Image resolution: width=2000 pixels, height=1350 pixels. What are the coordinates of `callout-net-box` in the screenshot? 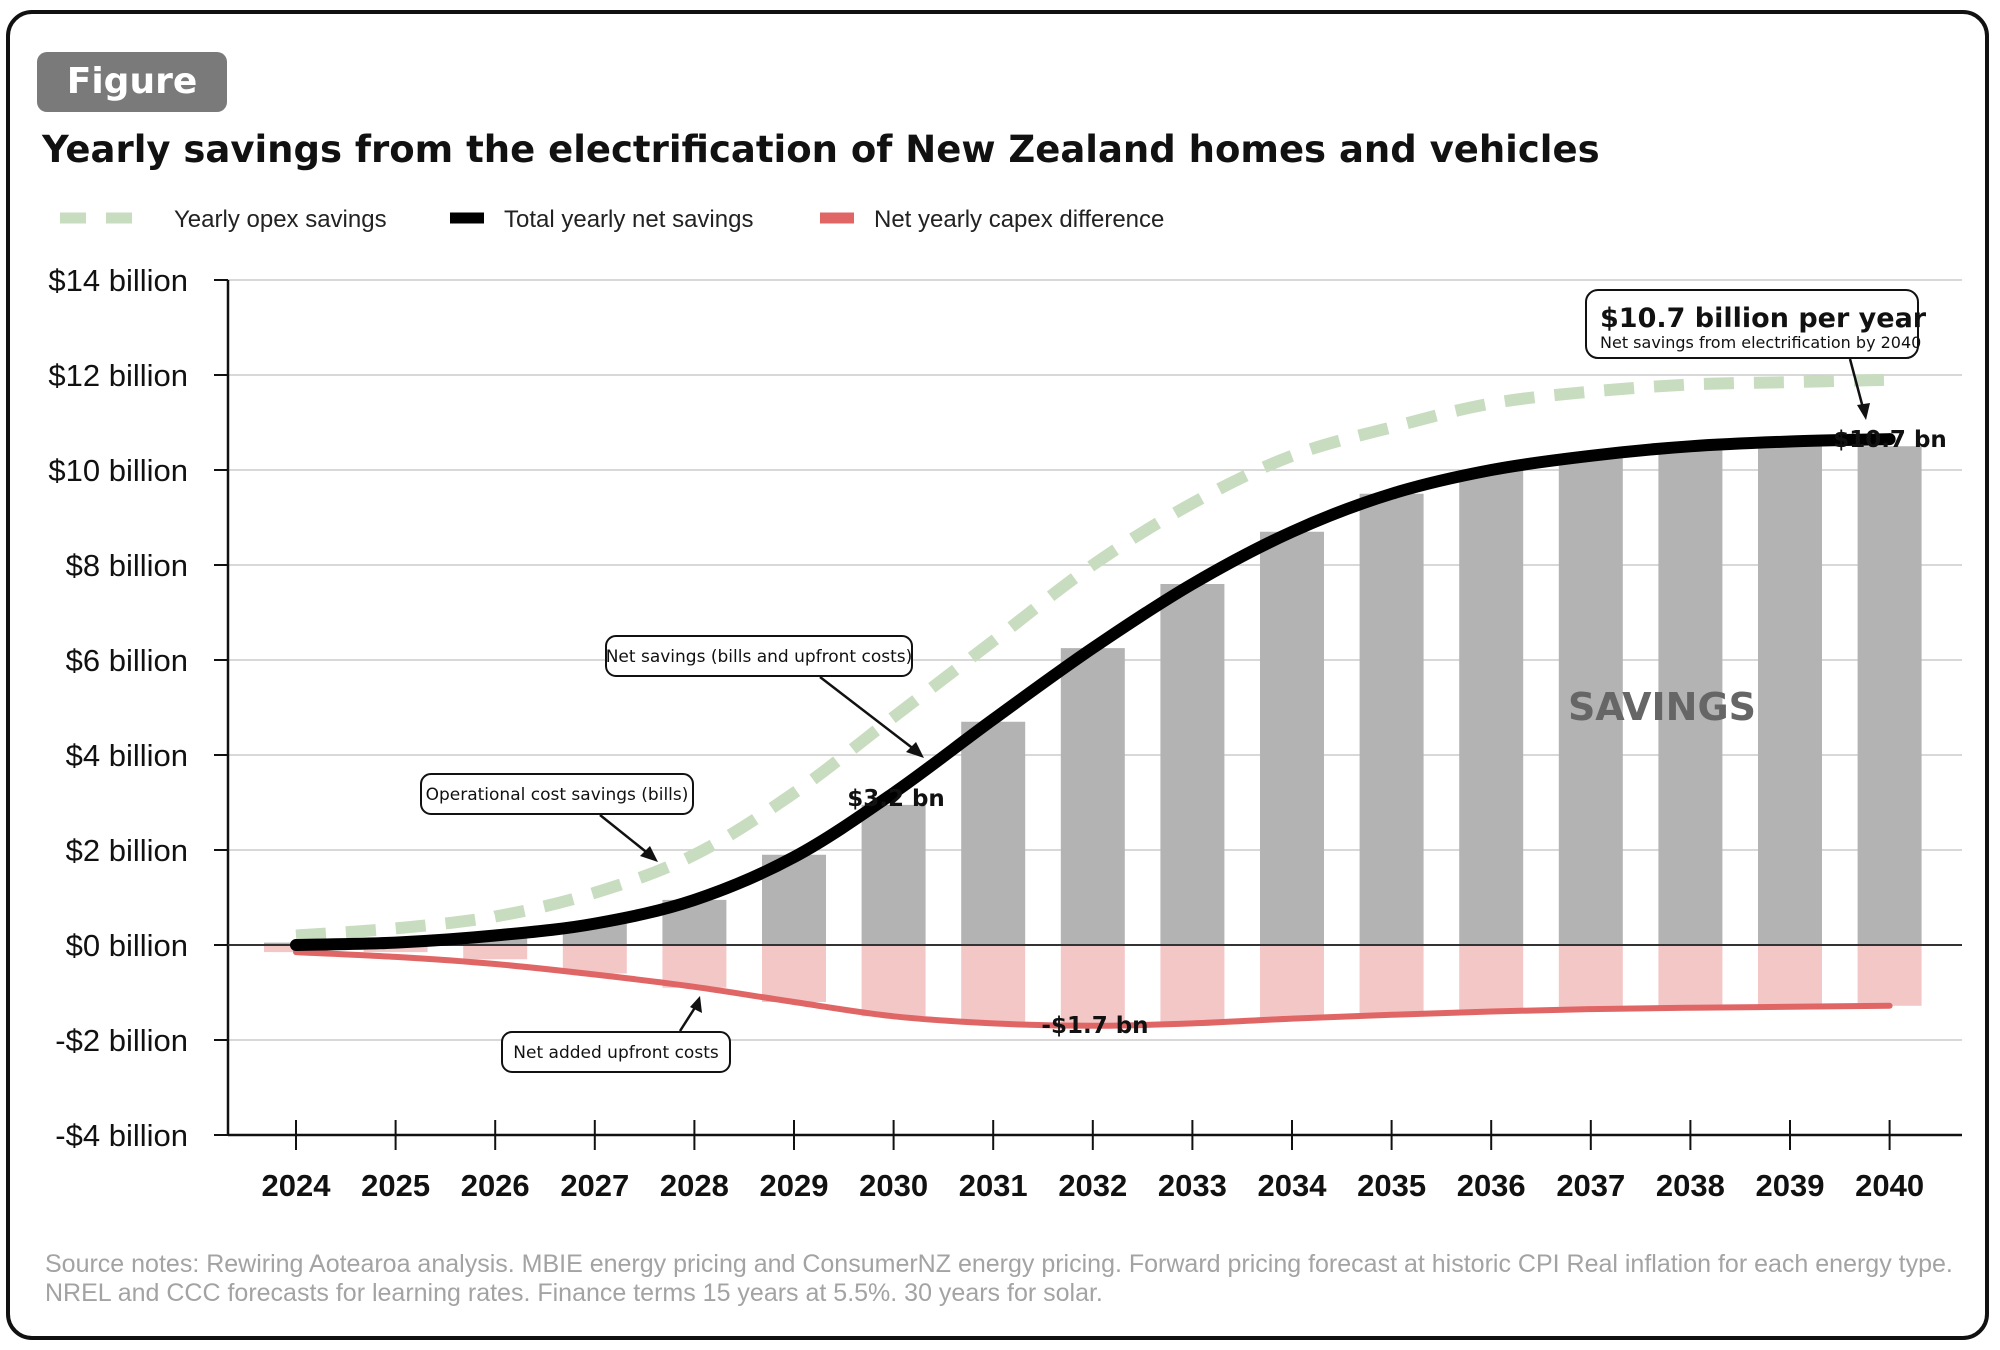 It's located at (759, 656).